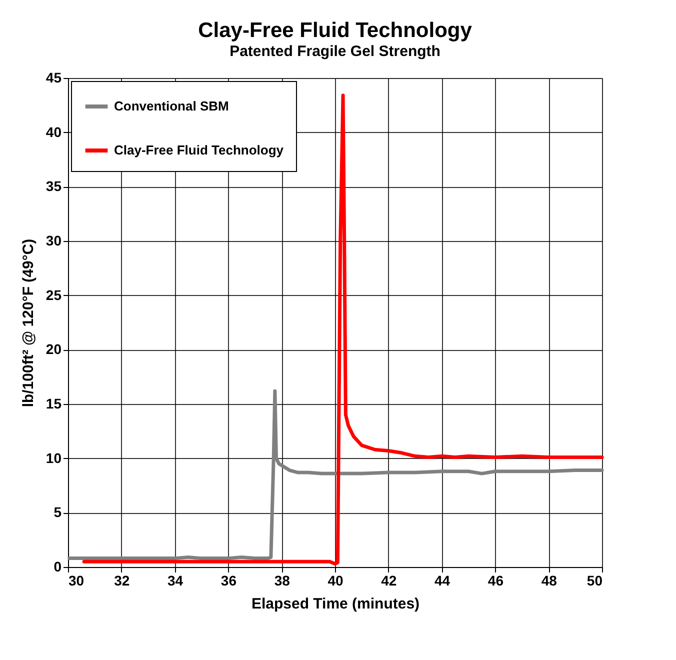 The height and width of the screenshot is (660, 676). Describe the element at coordinates (54, 458) in the screenshot. I see `y-tick-label: 10` at that location.